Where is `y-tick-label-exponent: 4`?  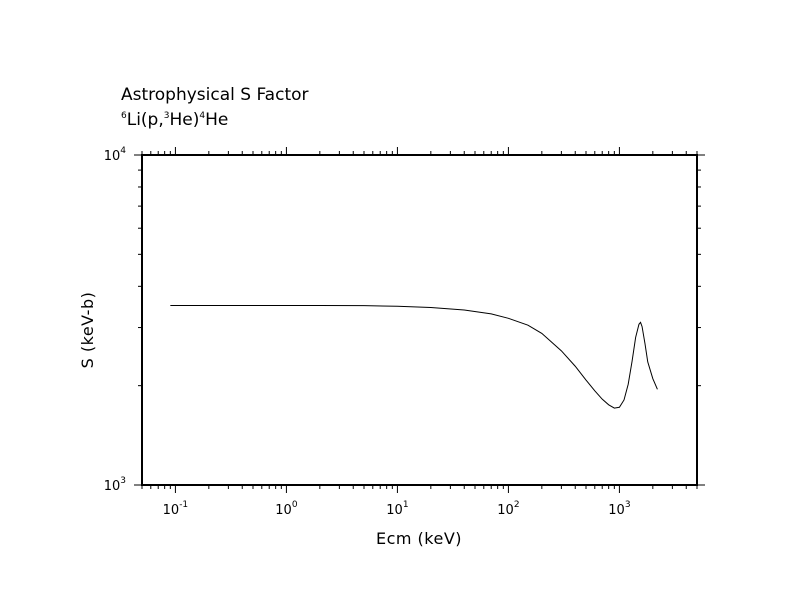
y-tick-label-exponent: 4 is located at coordinates (123, 151).